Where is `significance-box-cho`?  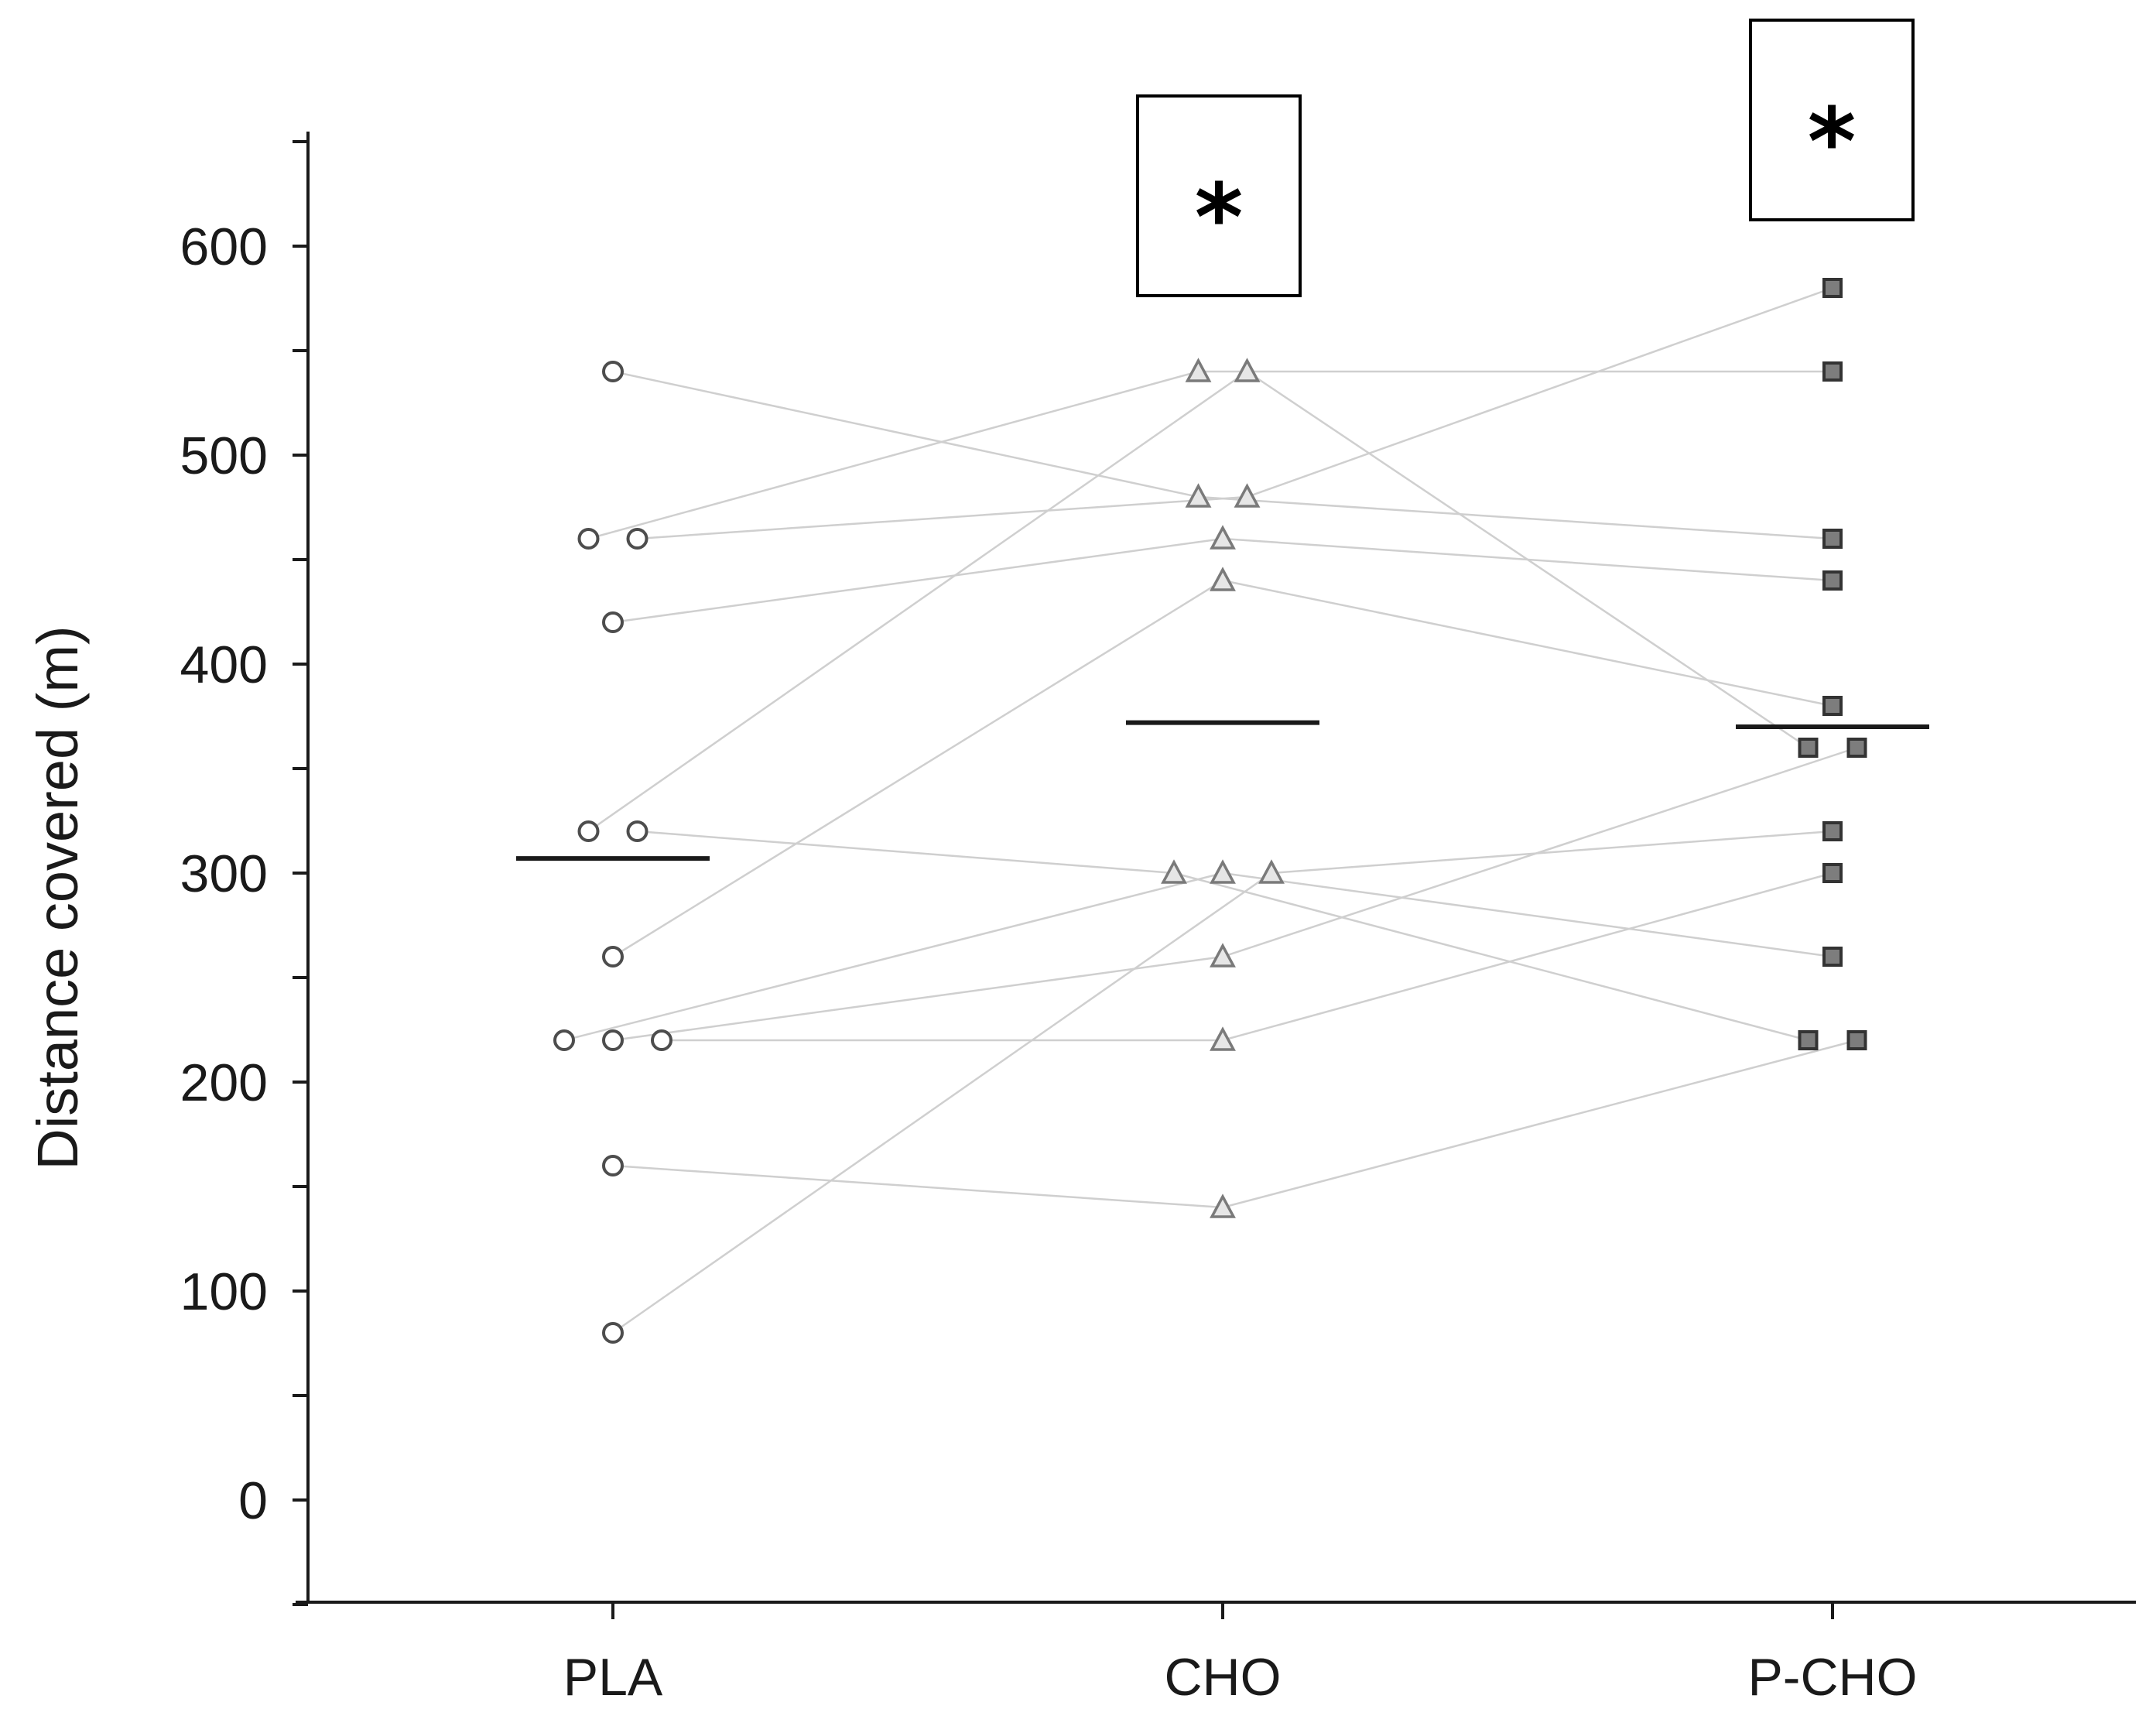 significance-box-cho is located at coordinates (1219, 195).